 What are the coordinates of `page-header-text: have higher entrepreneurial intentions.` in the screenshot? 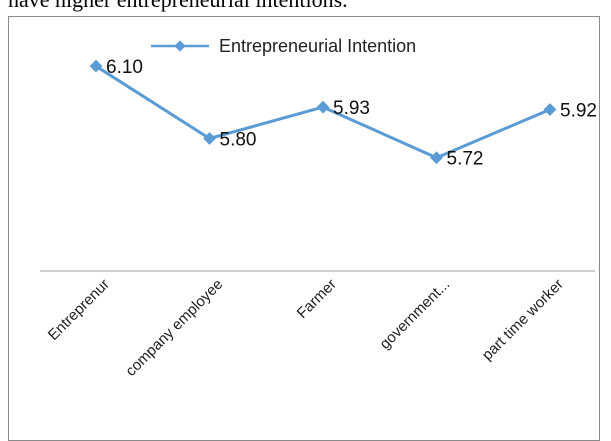 It's located at (178, 6).